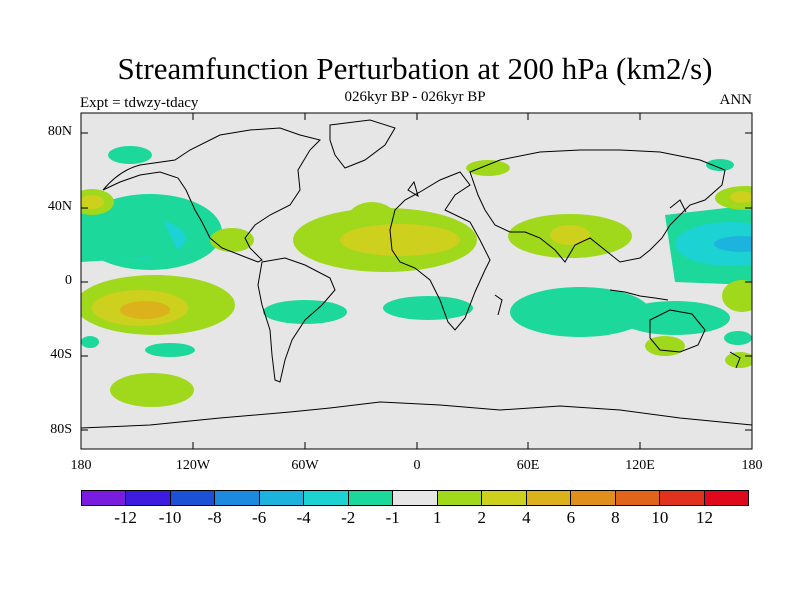  I want to click on field-ne-neg, so click(720, 165).